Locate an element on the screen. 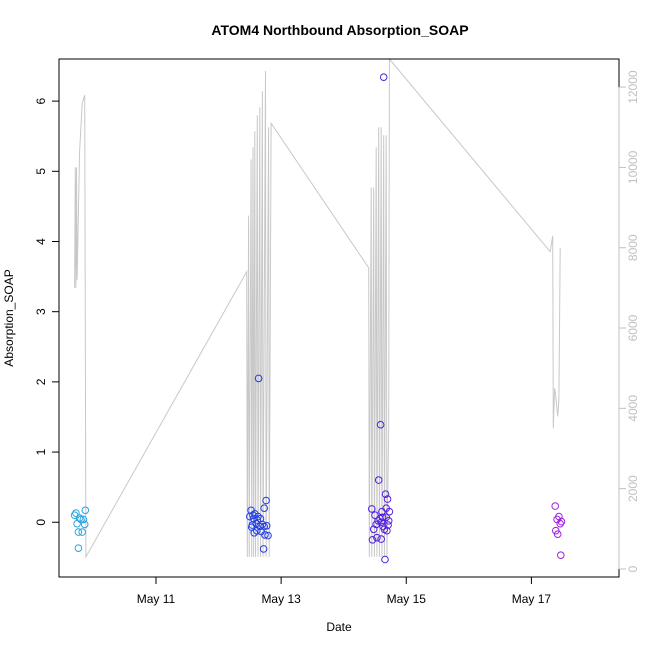 This screenshot has width=650, height=650. y2-tick-label: 6000 is located at coordinates (633, 327).